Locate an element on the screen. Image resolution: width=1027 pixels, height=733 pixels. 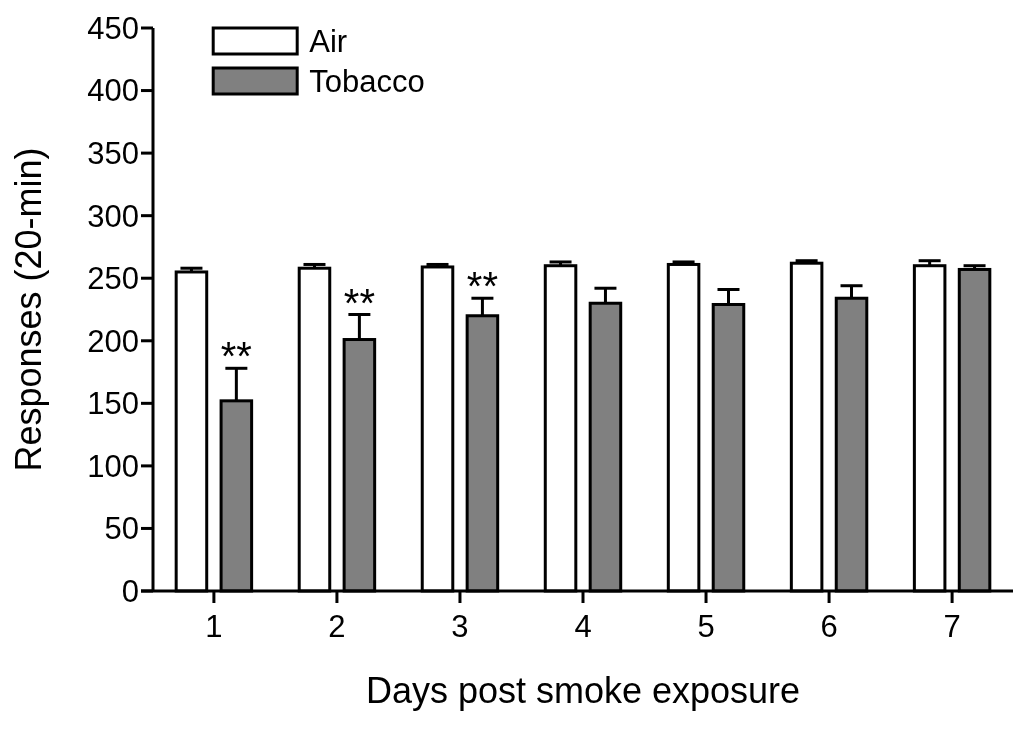
x-tick-label: 4 is located at coordinates (583, 626).